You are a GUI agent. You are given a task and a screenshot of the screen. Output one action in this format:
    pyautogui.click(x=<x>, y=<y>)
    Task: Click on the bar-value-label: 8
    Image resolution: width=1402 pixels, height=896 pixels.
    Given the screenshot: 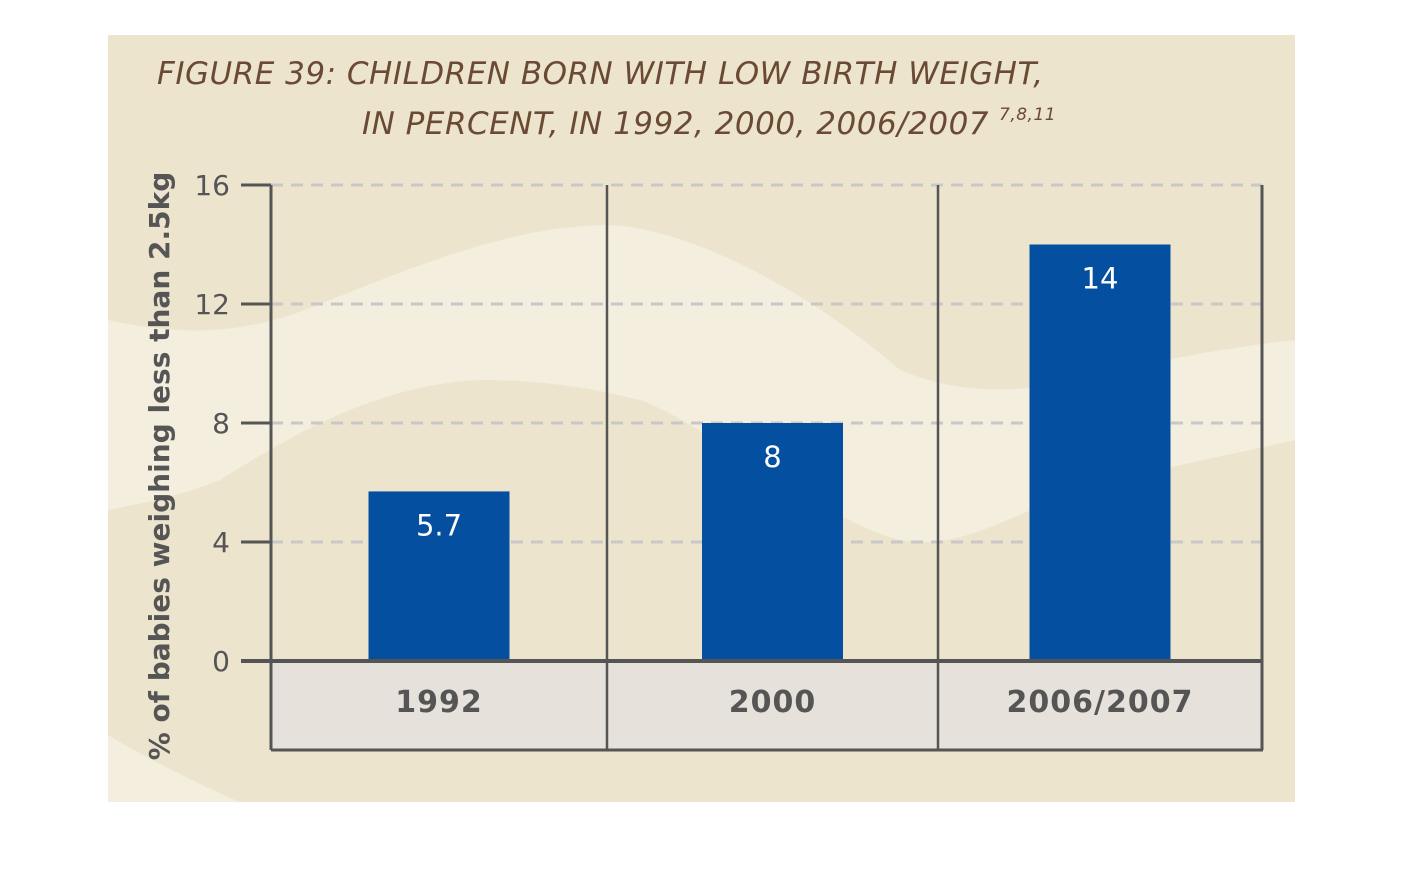 What is the action you would take?
    pyautogui.click(x=772, y=457)
    